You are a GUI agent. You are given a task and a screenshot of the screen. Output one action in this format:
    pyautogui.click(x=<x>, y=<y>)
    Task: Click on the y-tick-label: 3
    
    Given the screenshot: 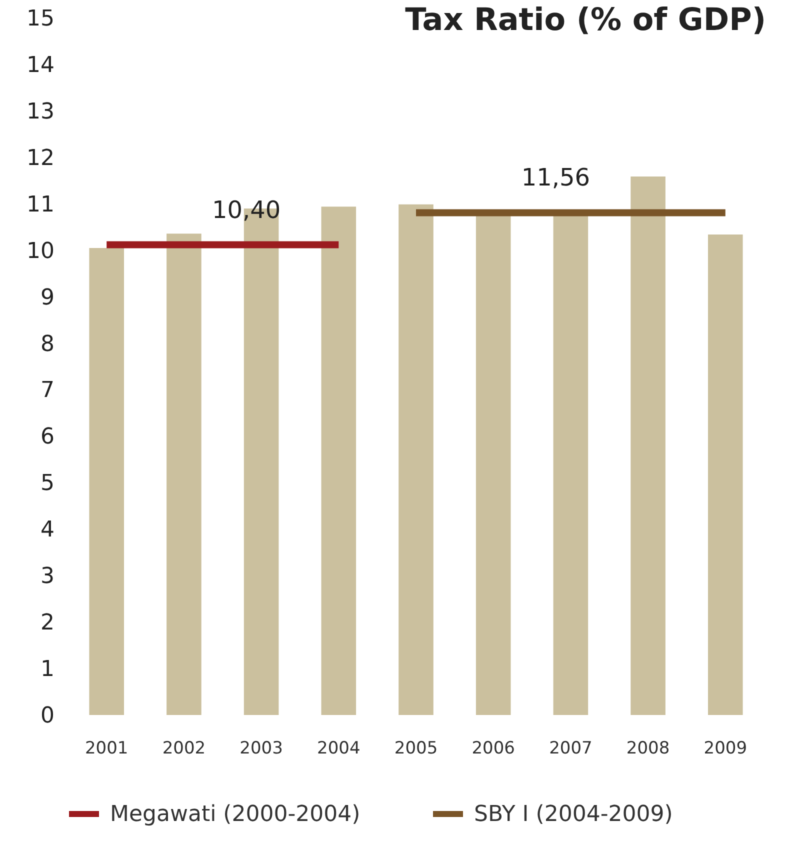 What is the action you would take?
    pyautogui.click(x=47, y=577)
    